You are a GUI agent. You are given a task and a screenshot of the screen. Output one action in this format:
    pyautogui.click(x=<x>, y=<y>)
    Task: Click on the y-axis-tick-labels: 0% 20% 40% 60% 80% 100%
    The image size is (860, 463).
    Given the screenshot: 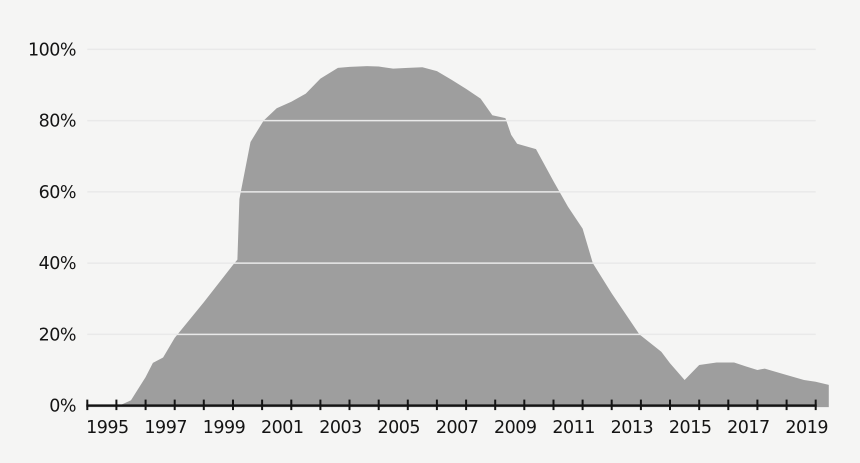 What is the action you would take?
    pyautogui.click(x=52, y=228)
    